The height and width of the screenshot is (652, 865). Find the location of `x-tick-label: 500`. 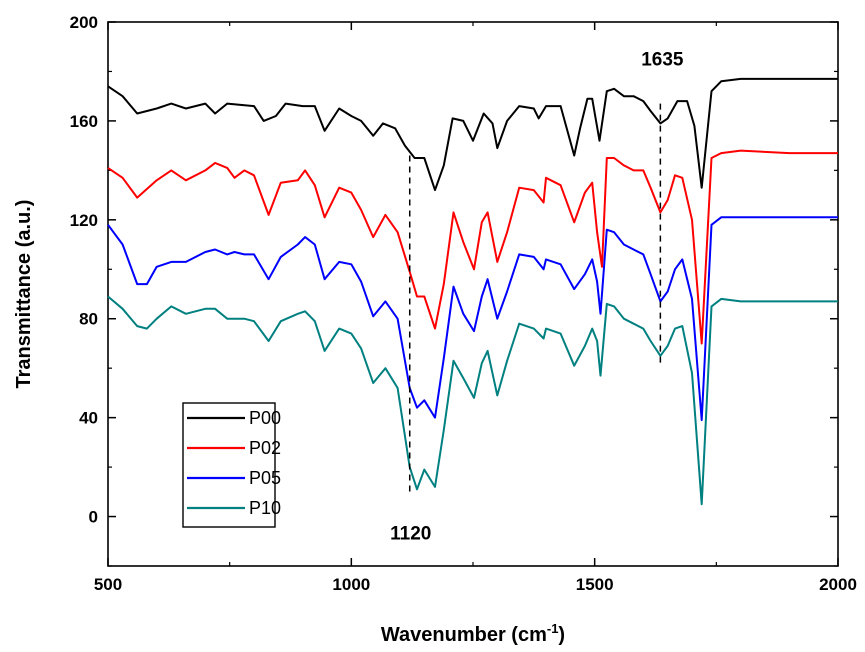

x-tick-label: 500 is located at coordinates (108, 584).